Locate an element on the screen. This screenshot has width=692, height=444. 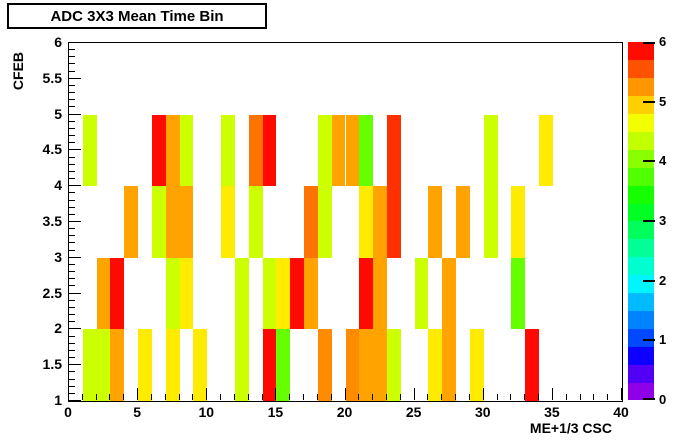
x-axis-tick-label: 10 is located at coordinates (206, 412).